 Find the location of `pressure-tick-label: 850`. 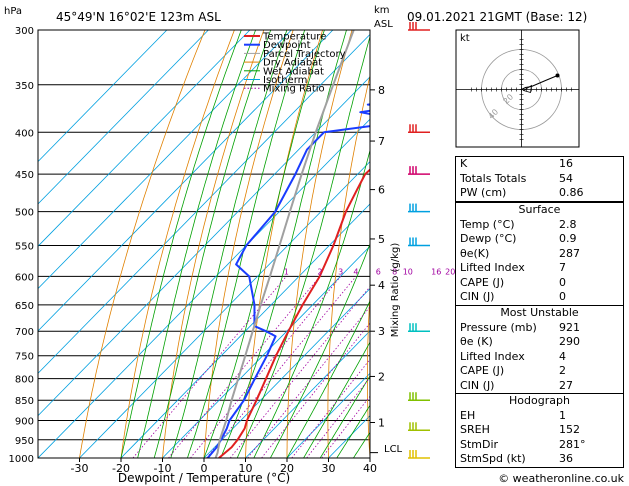

pressure-tick-label: 850 is located at coordinates (24, 401).